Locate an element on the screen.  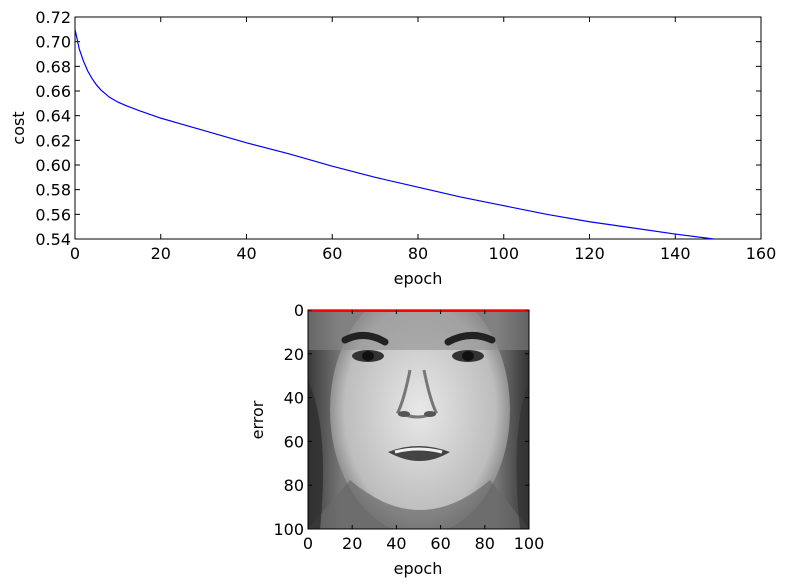
x-tick-label: 120 is located at coordinates (589, 253).